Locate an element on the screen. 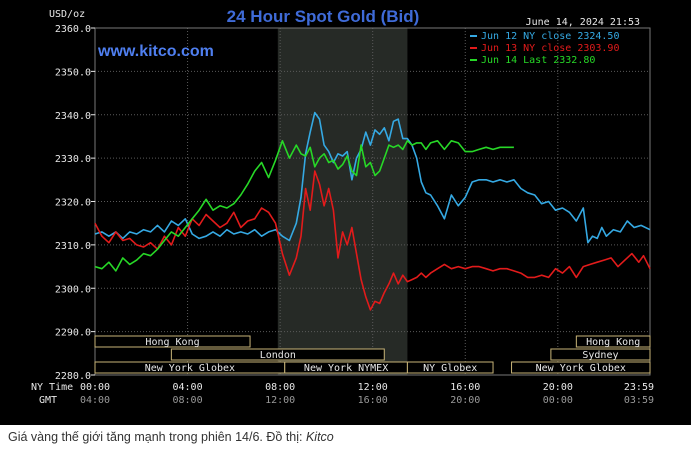 The width and height of the screenshot is (691, 452). session-label: London is located at coordinates (278, 355).